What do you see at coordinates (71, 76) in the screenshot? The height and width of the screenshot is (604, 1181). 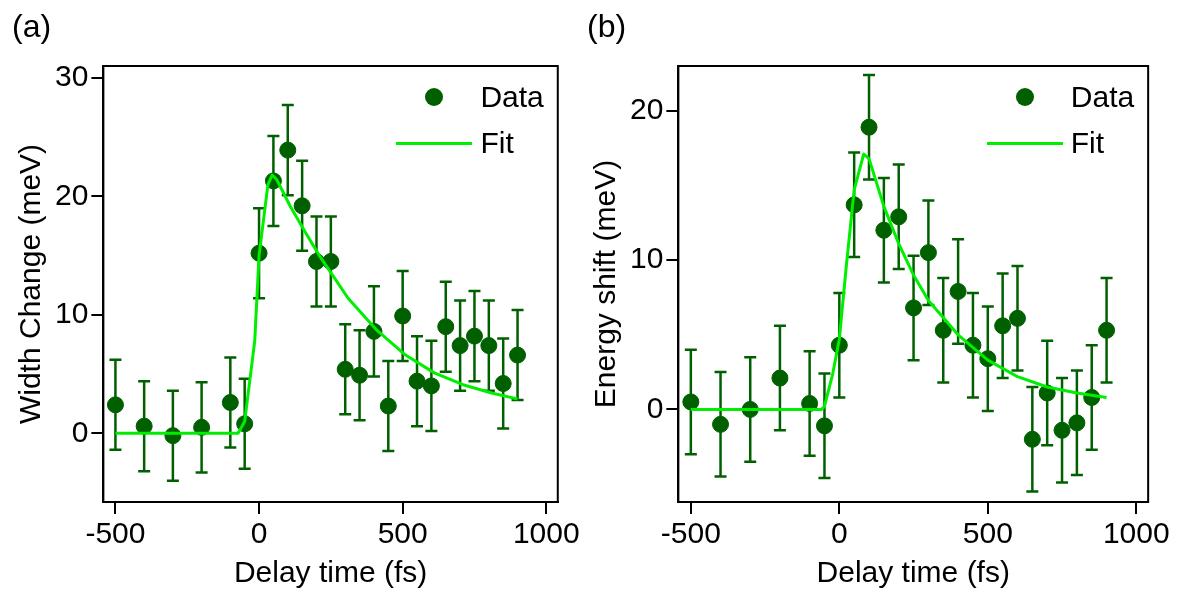 I see `y-tick-label: 30` at bounding box center [71, 76].